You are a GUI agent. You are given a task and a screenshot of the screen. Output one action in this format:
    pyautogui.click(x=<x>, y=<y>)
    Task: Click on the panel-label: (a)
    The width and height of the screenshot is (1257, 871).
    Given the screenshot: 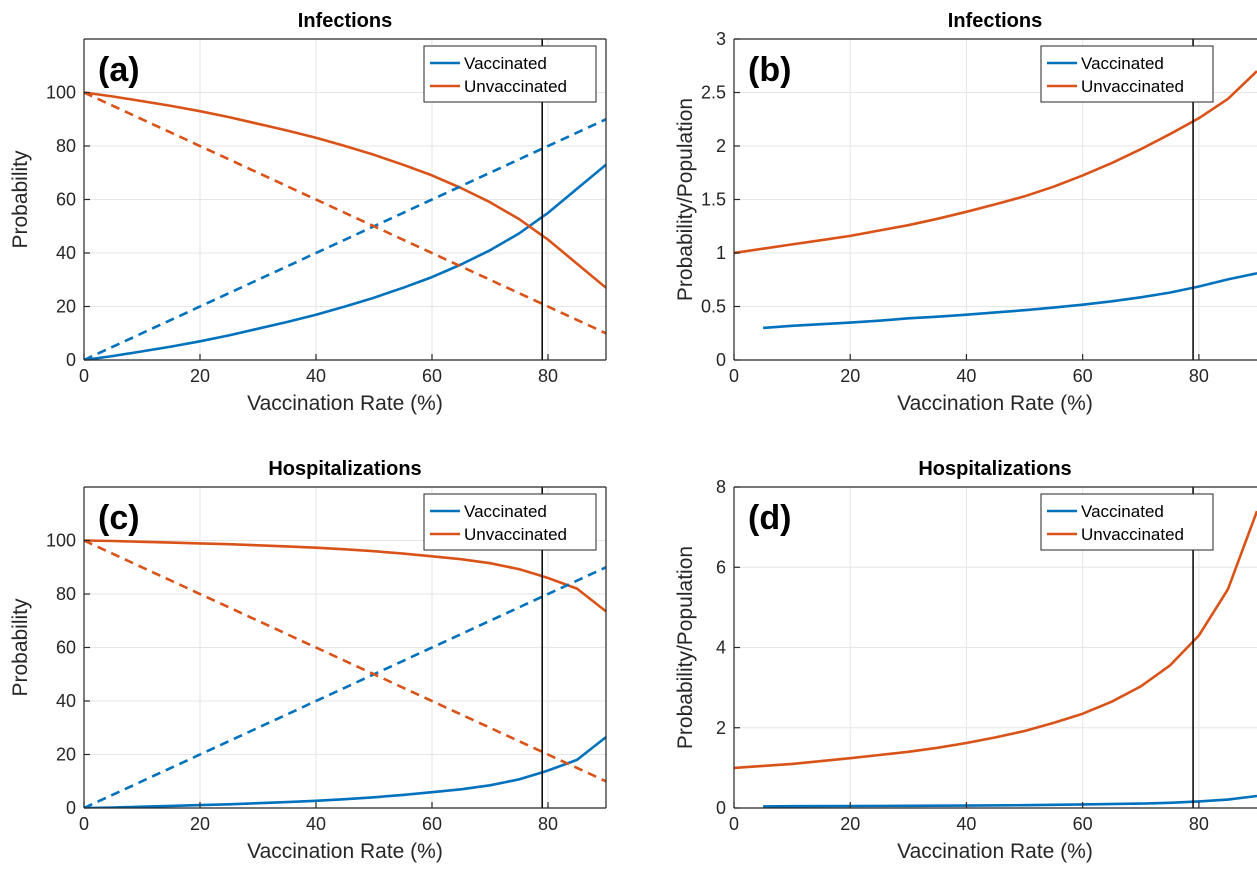 What is the action you would take?
    pyautogui.click(x=119, y=70)
    